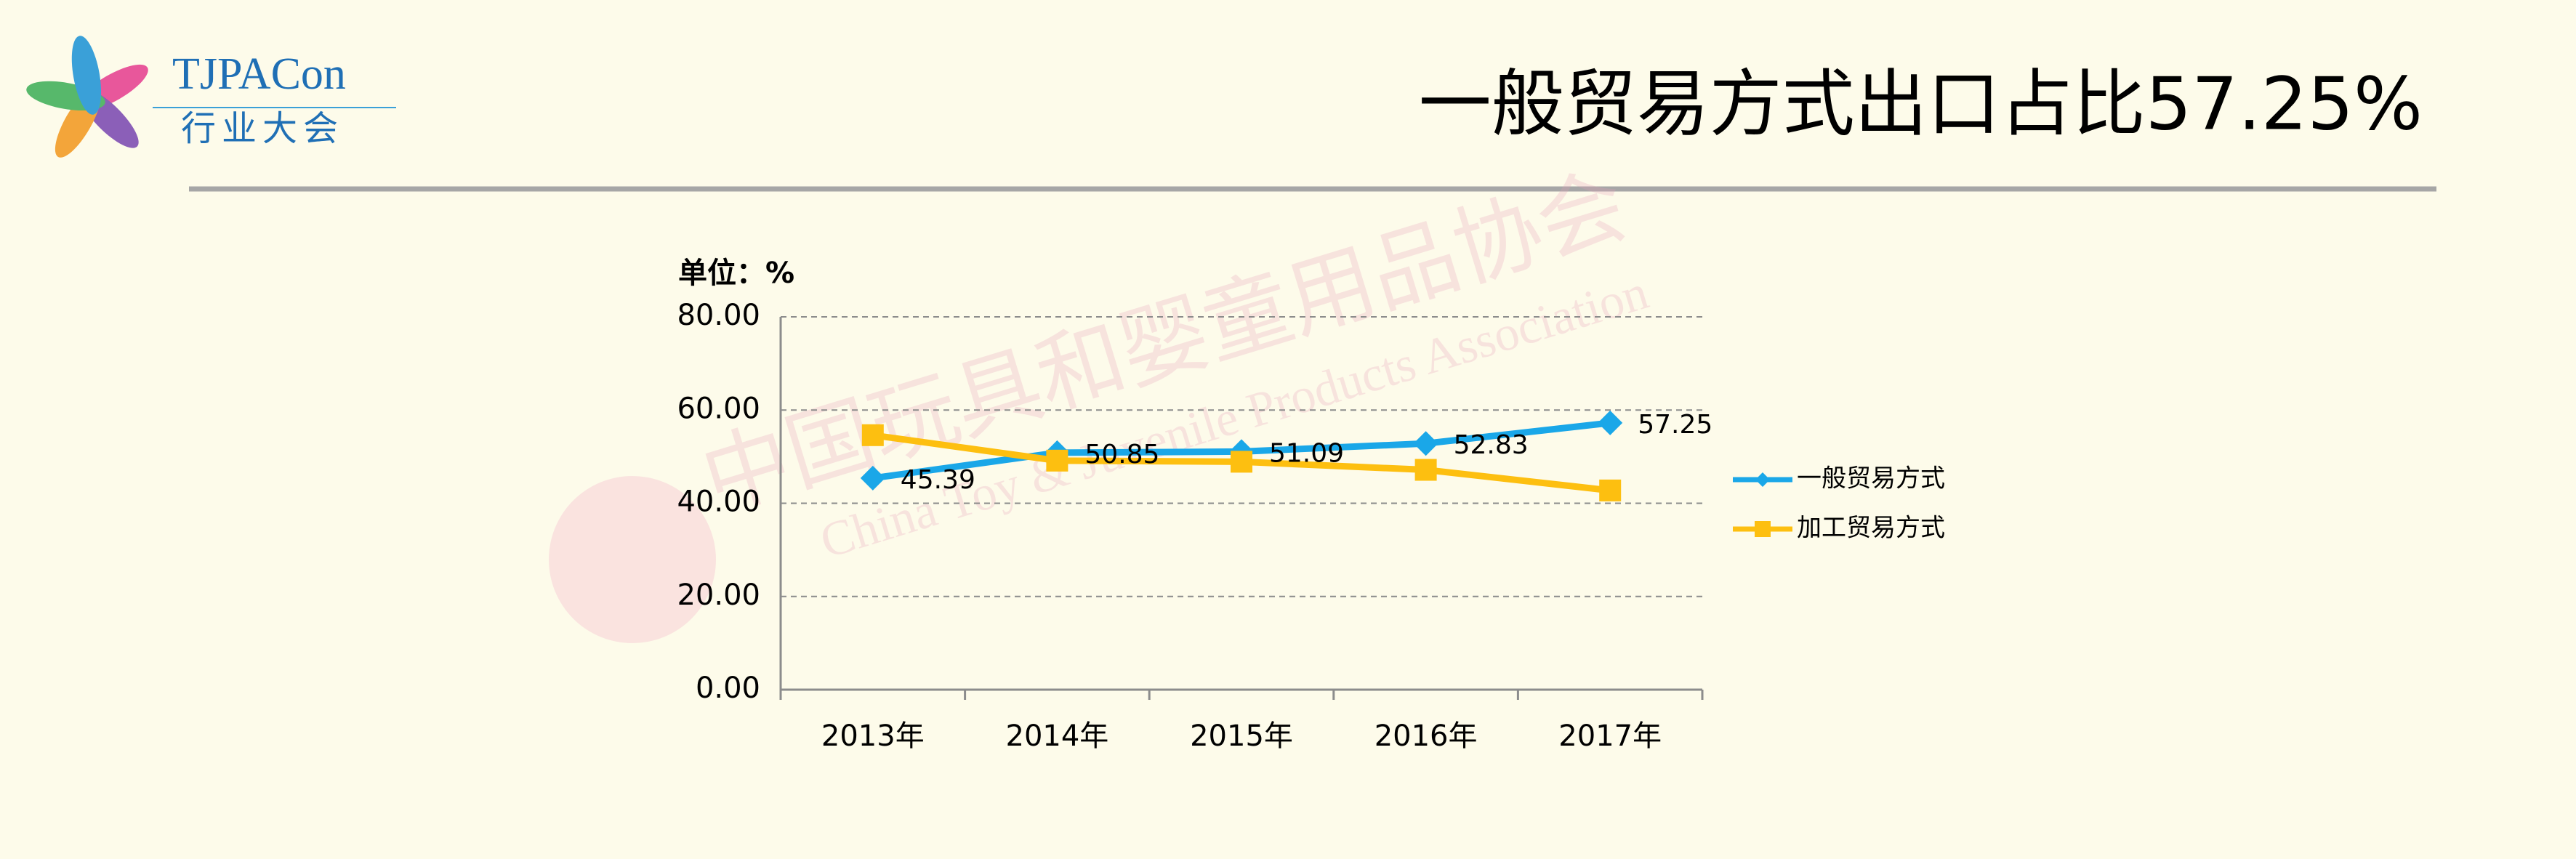  Describe the element at coordinates (1610, 736) in the screenshot. I see `x-tick-label: 2017年` at that location.